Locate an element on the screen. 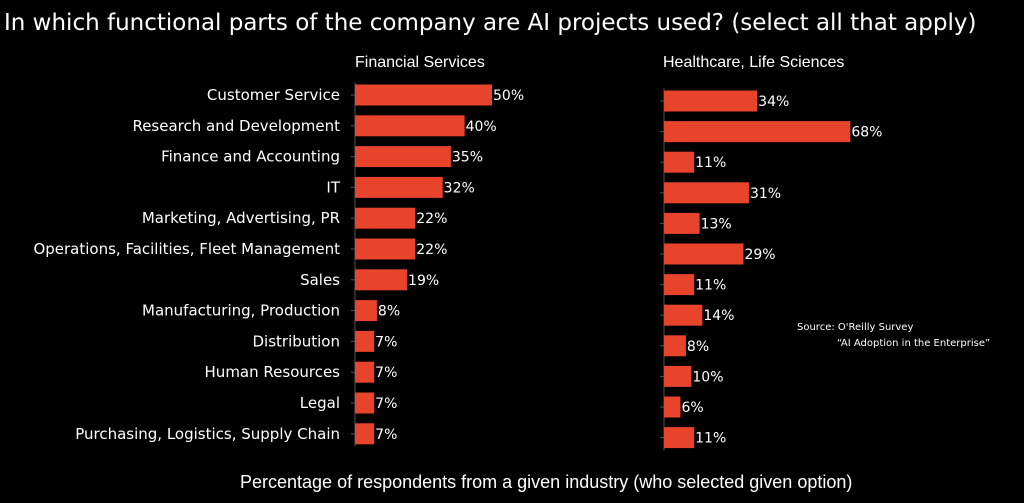  financial-services-bar-legal is located at coordinates (365, 403).